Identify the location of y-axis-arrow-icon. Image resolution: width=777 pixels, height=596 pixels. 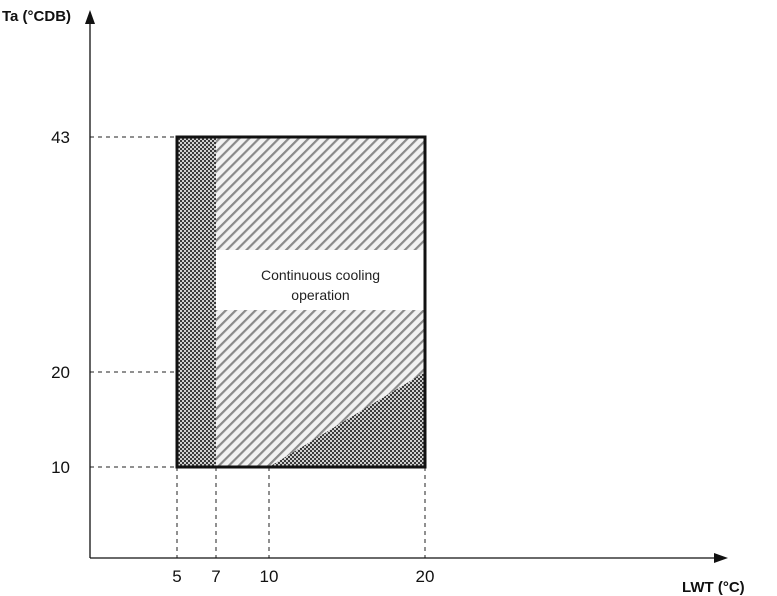
(90, 17).